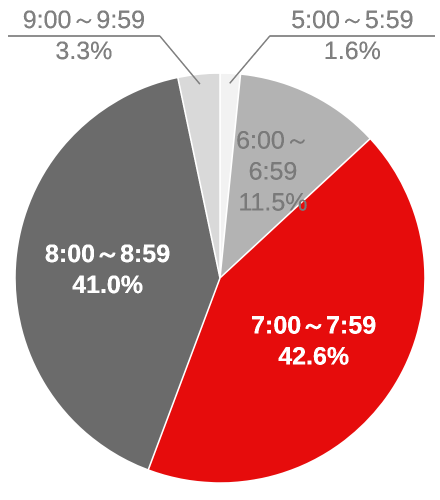  I want to click on data-label: 1.6%, so click(352, 51).